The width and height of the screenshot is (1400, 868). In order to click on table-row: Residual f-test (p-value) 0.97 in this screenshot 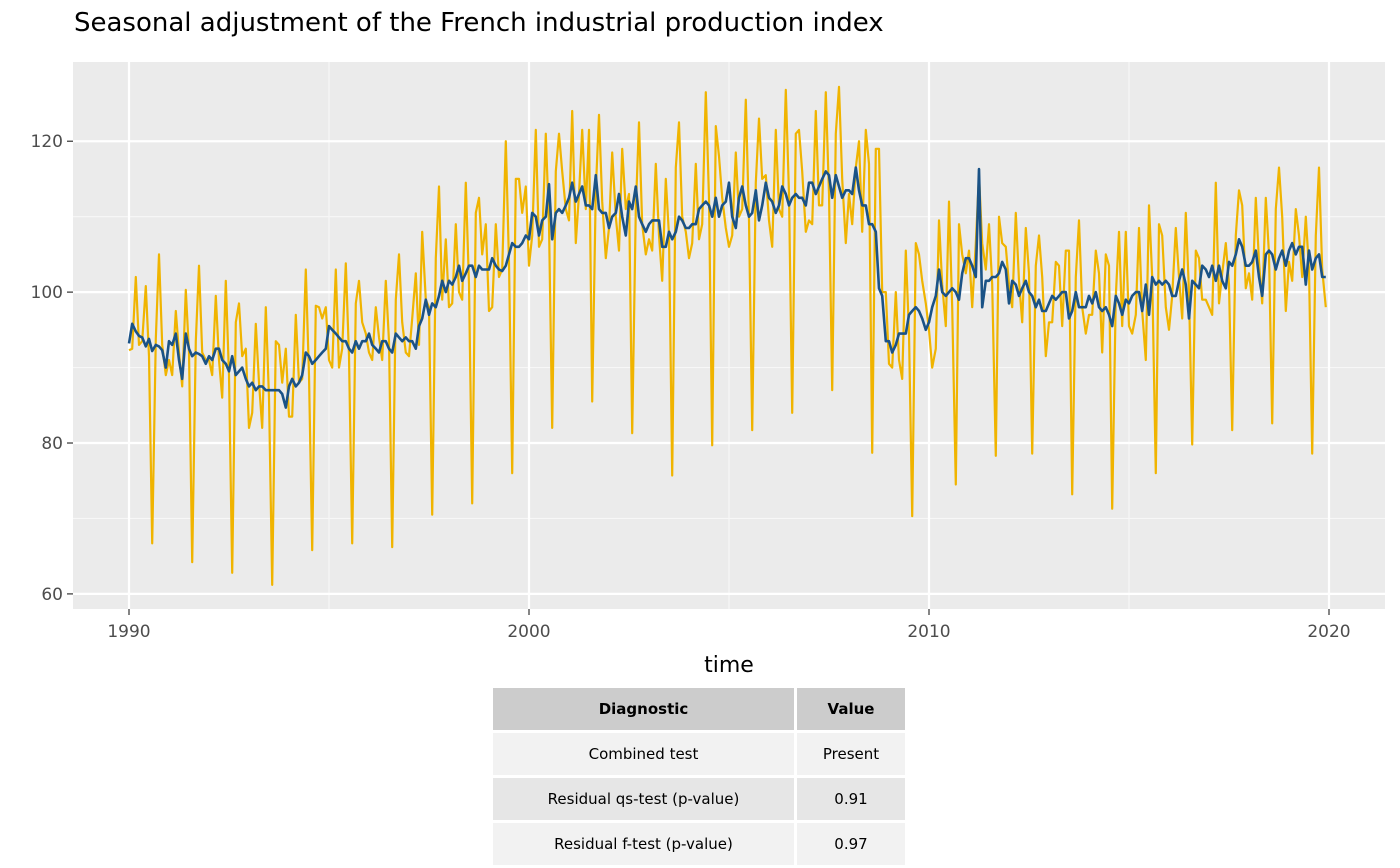, I will do `click(699, 844)`.